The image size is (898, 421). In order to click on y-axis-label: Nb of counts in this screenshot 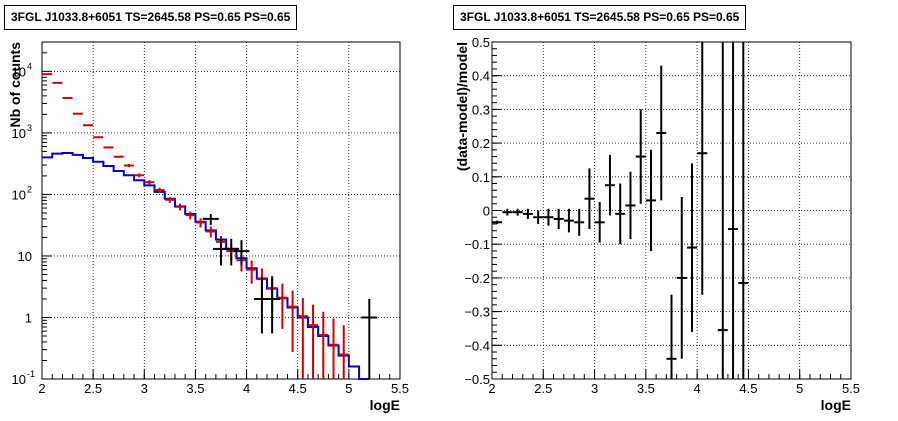, I will do `click(15, 85)`.